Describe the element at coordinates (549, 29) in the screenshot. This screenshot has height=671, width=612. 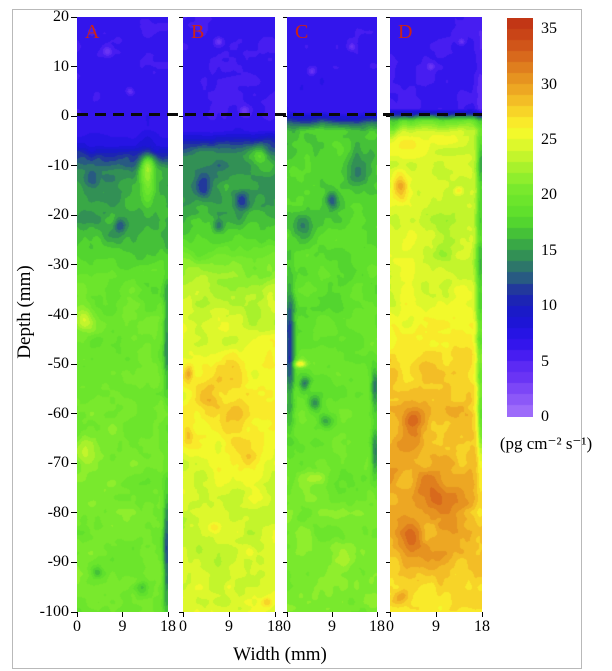
I see `colorbar-tick-label: 35` at that location.